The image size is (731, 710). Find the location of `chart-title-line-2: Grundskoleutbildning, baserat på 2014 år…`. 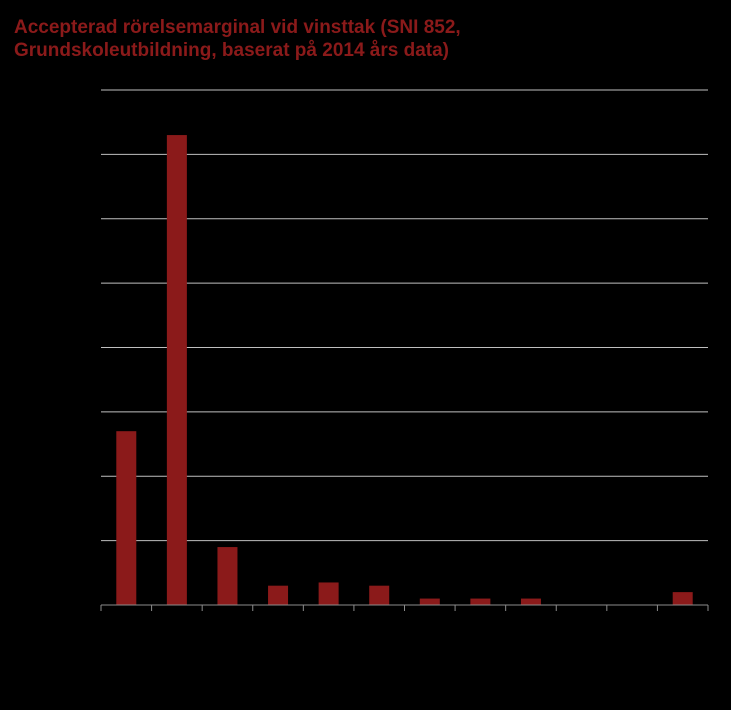

chart-title-line-2: Grundskoleutbildning, baserat på 2014 år… is located at coordinates (232, 50).